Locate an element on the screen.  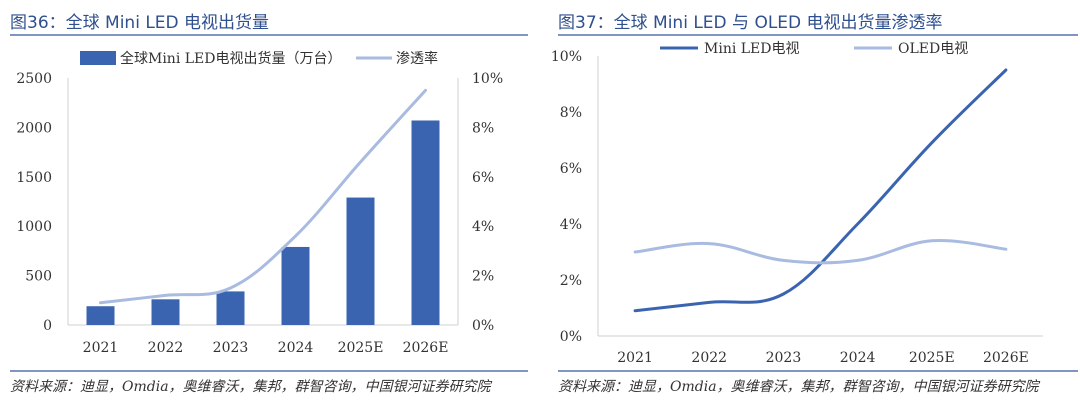
right-y-tick-label: 8% is located at coordinates (483, 128).